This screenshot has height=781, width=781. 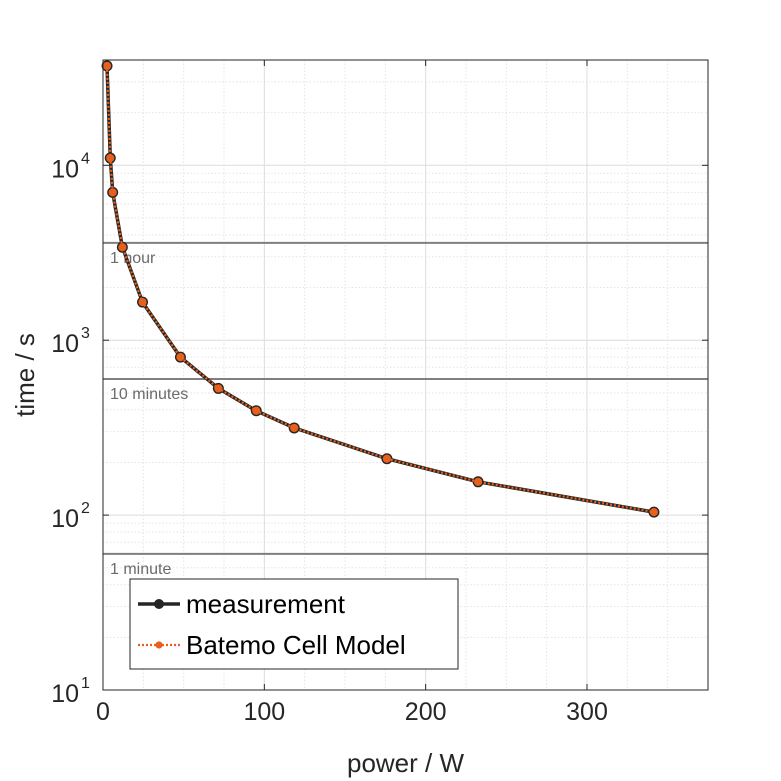 What do you see at coordinates (25, 375) in the screenshot?
I see `y-axis-label: time / s` at bounding box center [25, 375].